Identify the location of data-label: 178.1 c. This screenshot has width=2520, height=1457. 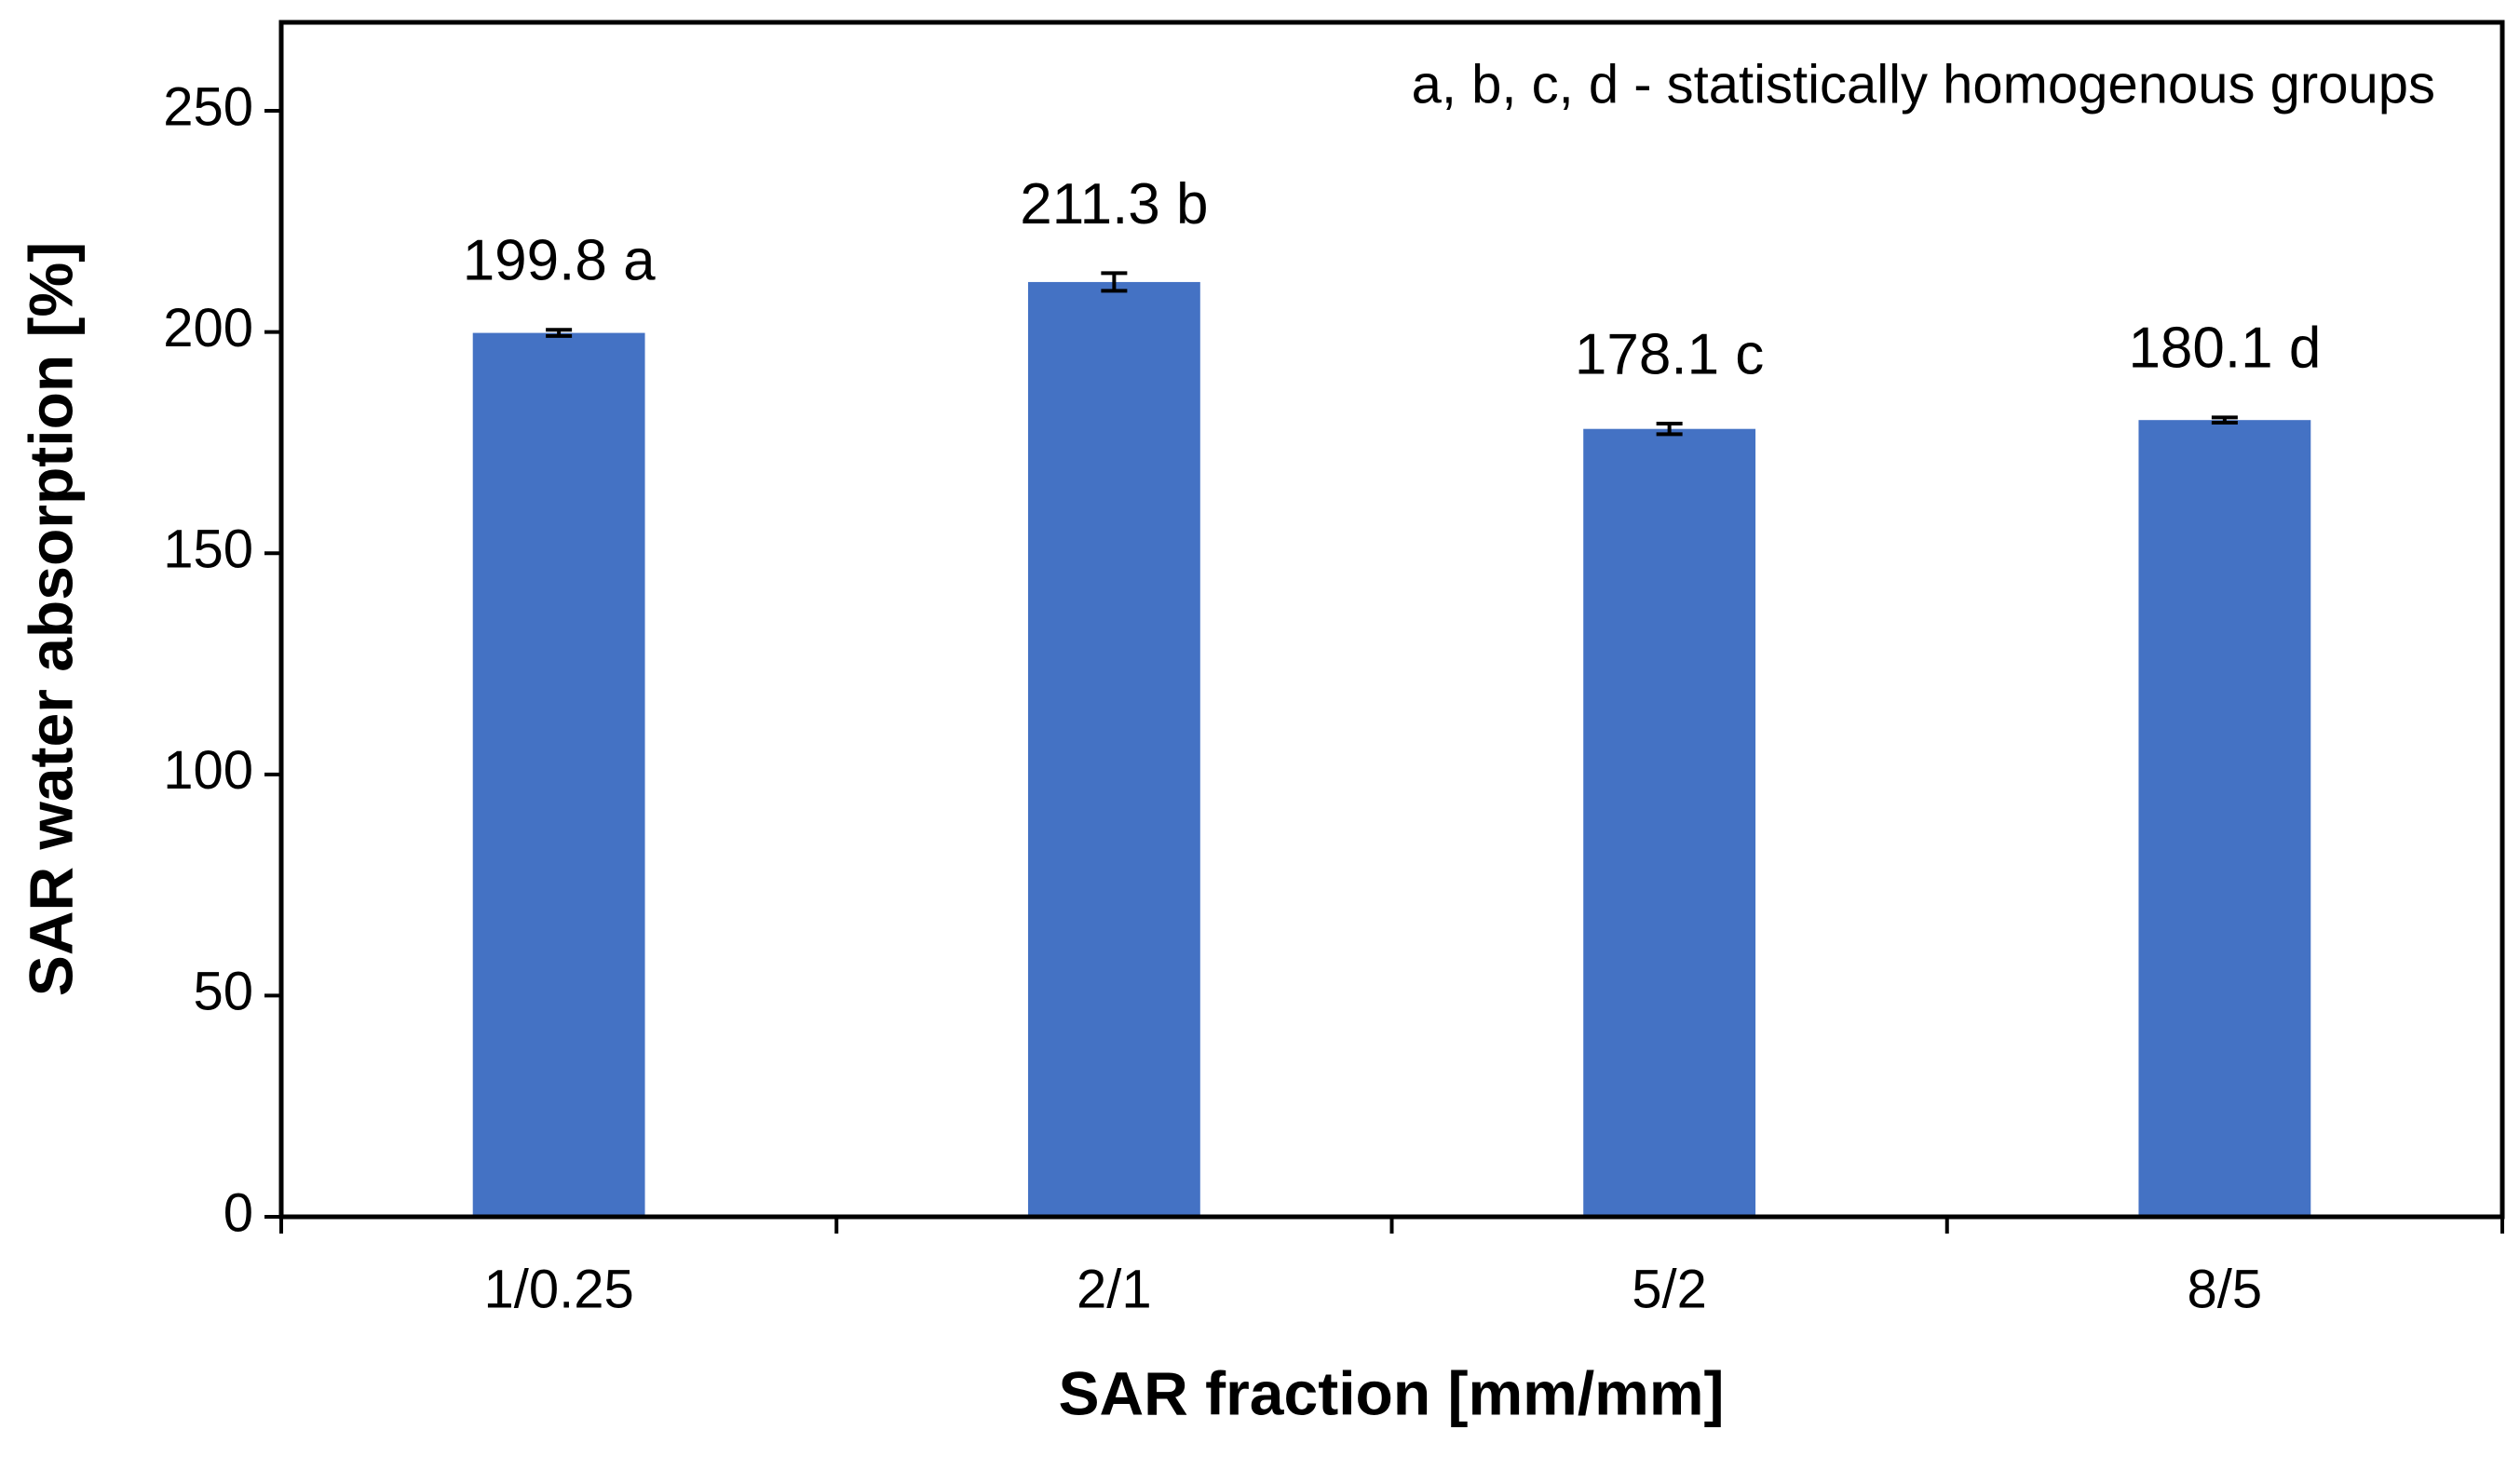
(1669, 354).